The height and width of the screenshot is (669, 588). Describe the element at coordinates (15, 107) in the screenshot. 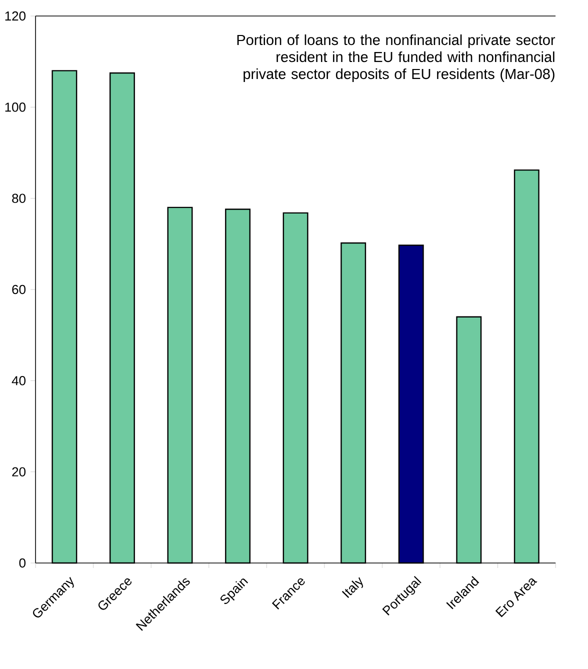

I see `y-tick-label: 100` at that location.